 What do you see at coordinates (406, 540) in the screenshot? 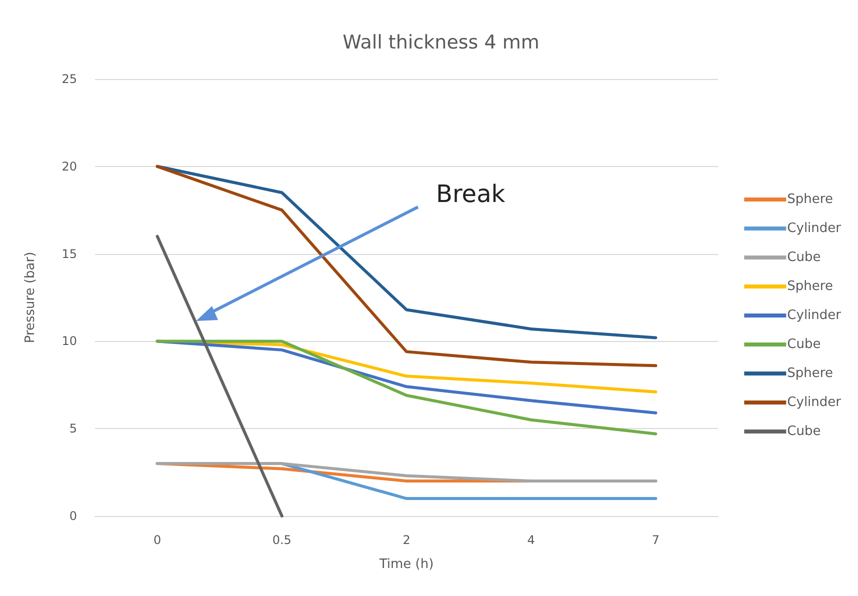
I see `x-tick-label: 2` at bounding box center [406, 540].